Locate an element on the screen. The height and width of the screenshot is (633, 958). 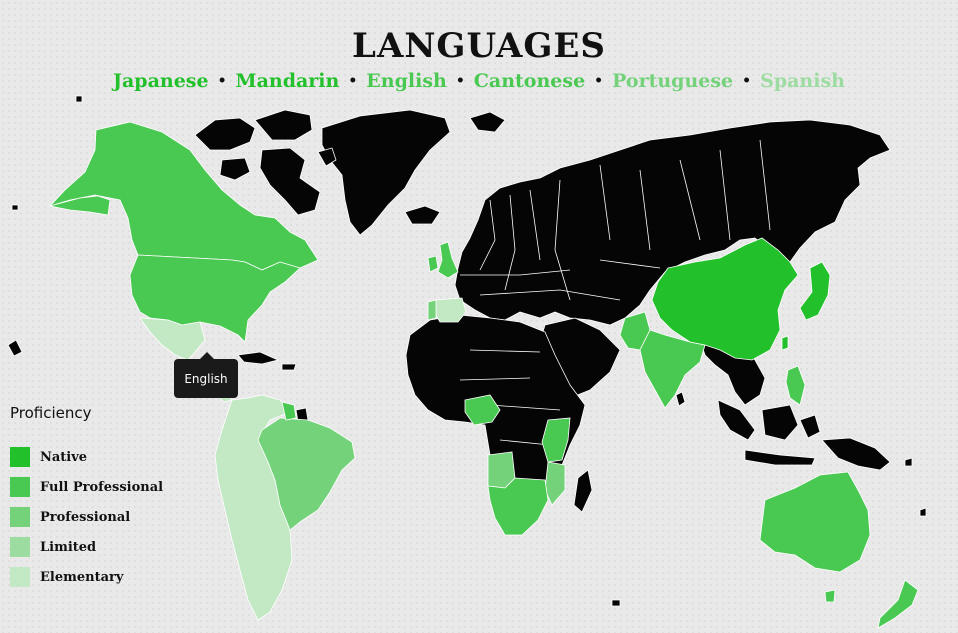
sri-lanka is located at coordinates (680, 399).